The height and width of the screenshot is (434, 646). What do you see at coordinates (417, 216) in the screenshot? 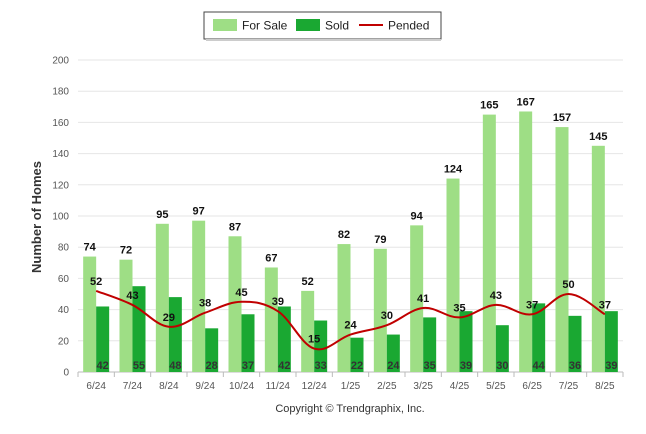
I see `data-label-for-sale: 94` at bounding box center [417, 216].